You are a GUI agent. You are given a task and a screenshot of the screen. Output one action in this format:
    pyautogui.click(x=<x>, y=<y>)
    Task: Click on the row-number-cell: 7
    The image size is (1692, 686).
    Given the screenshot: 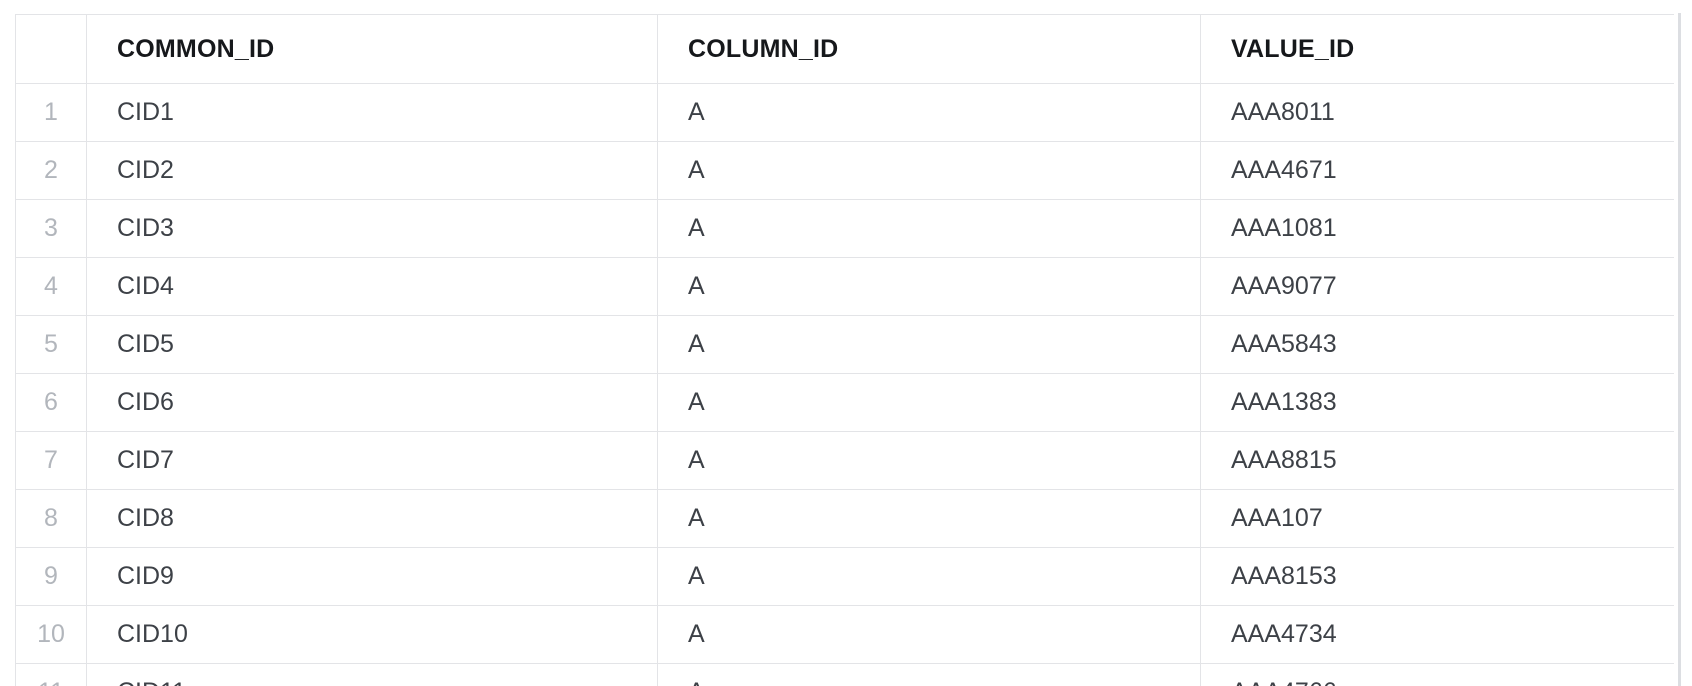 What is the action you would take?
    pyautogui.click(x=51, y=461)
    